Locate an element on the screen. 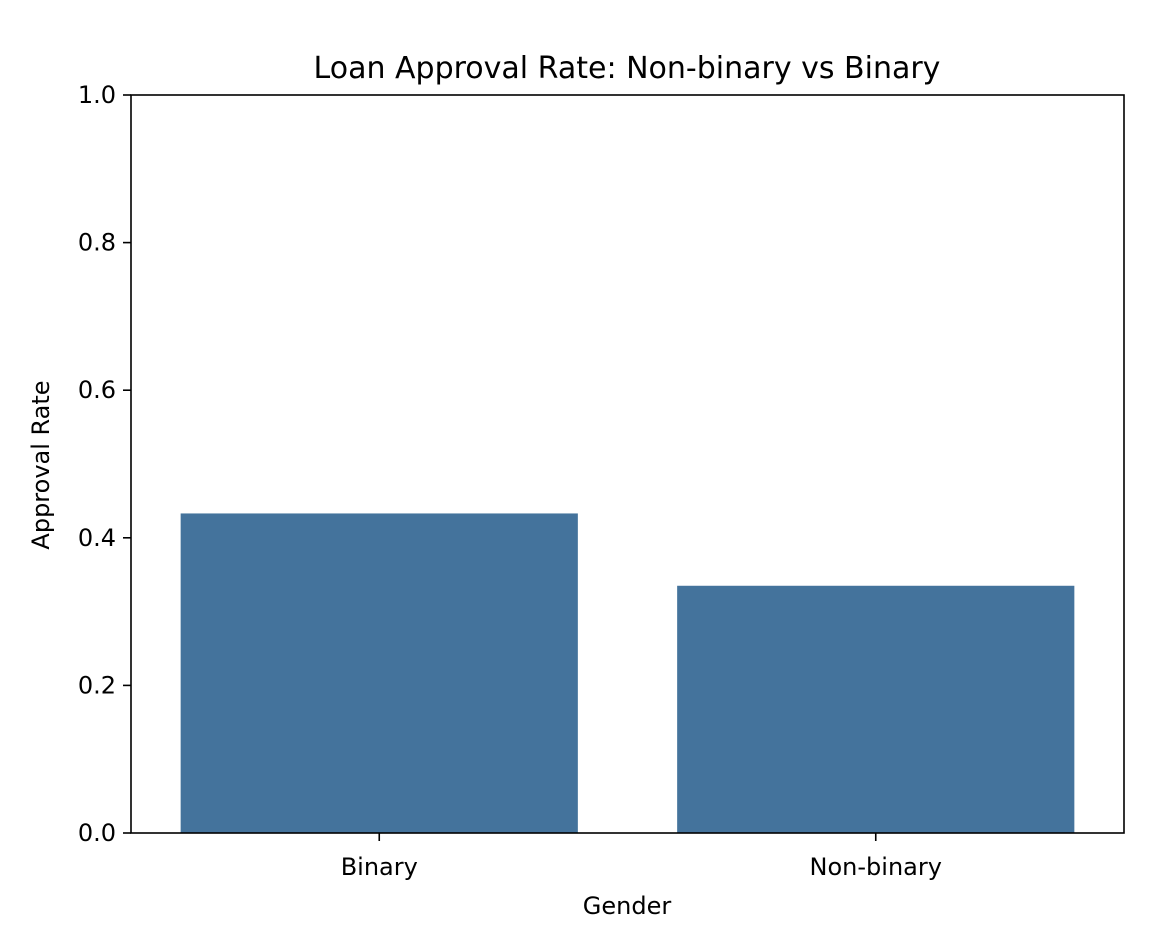 Image resolution: width=1162 pixels, height=926 pixels. x-tick-label: Binary is located at coordinates (379, 867).